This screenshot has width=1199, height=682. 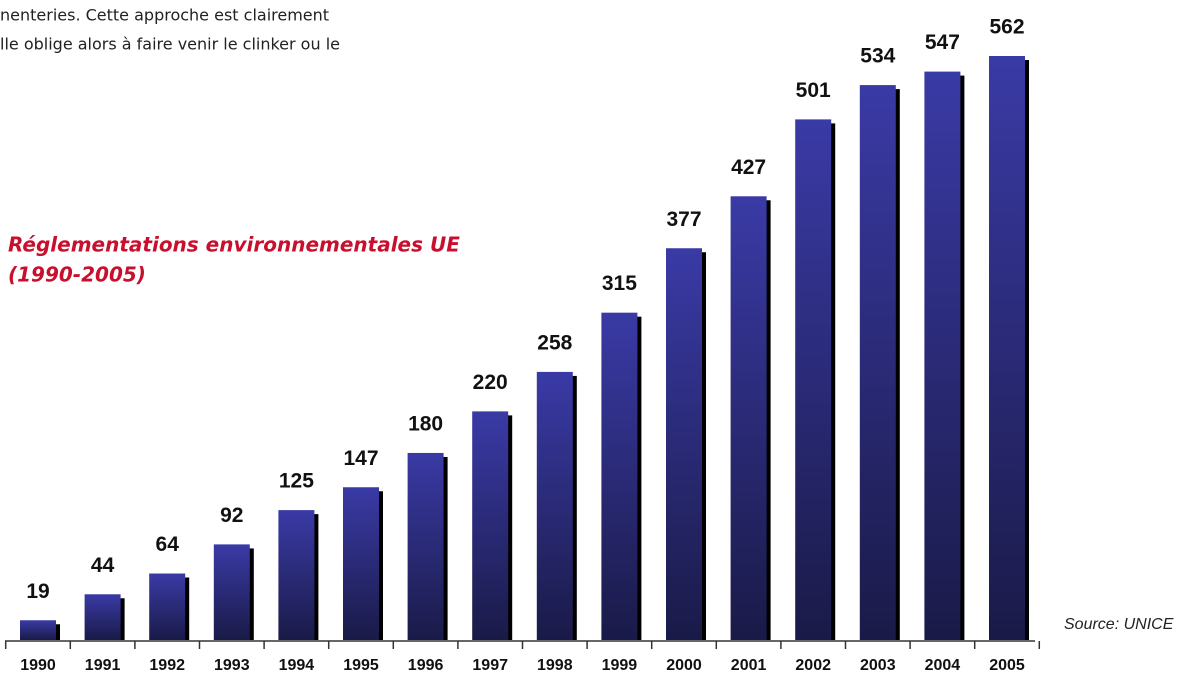 I want to click on value-label: 377, so click(x=683, y=219).